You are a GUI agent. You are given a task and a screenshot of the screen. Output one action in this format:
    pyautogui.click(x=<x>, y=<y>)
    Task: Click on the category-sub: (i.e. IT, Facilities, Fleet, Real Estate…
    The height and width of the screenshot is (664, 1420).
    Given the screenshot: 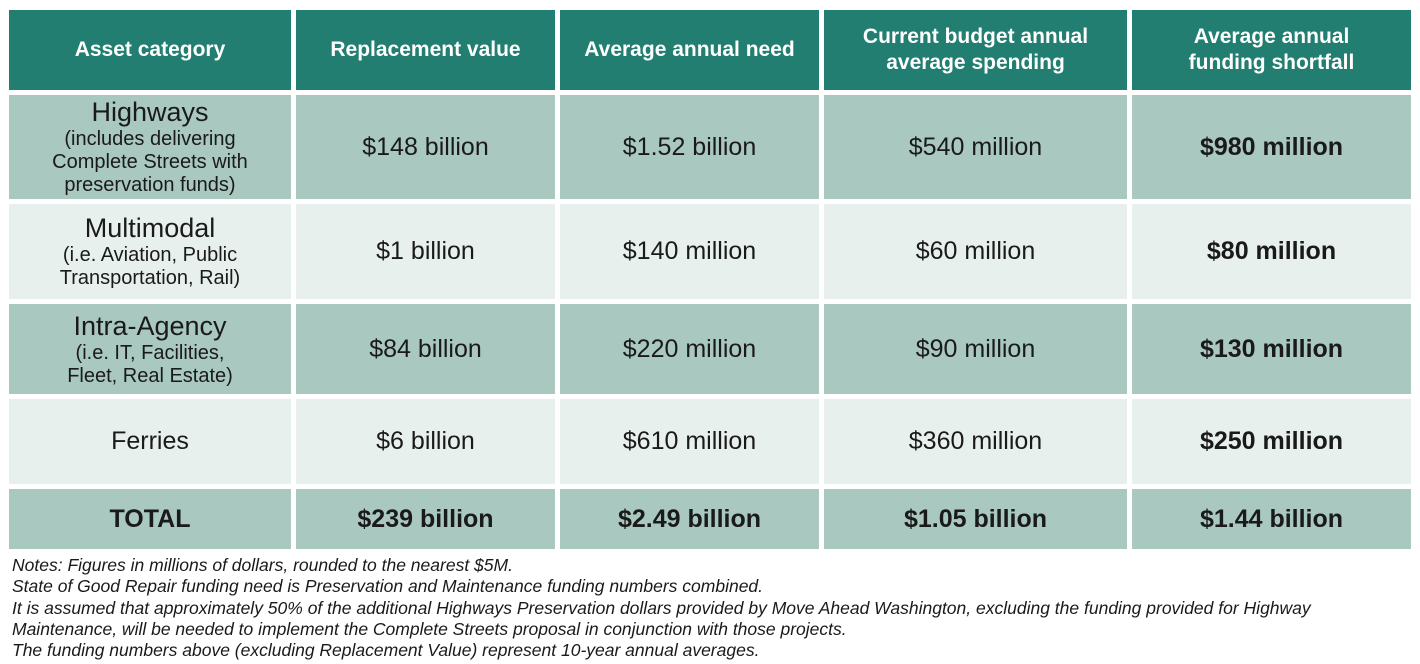 What is the action you would take?
    pyautogui.click(x=150, y=364)
    